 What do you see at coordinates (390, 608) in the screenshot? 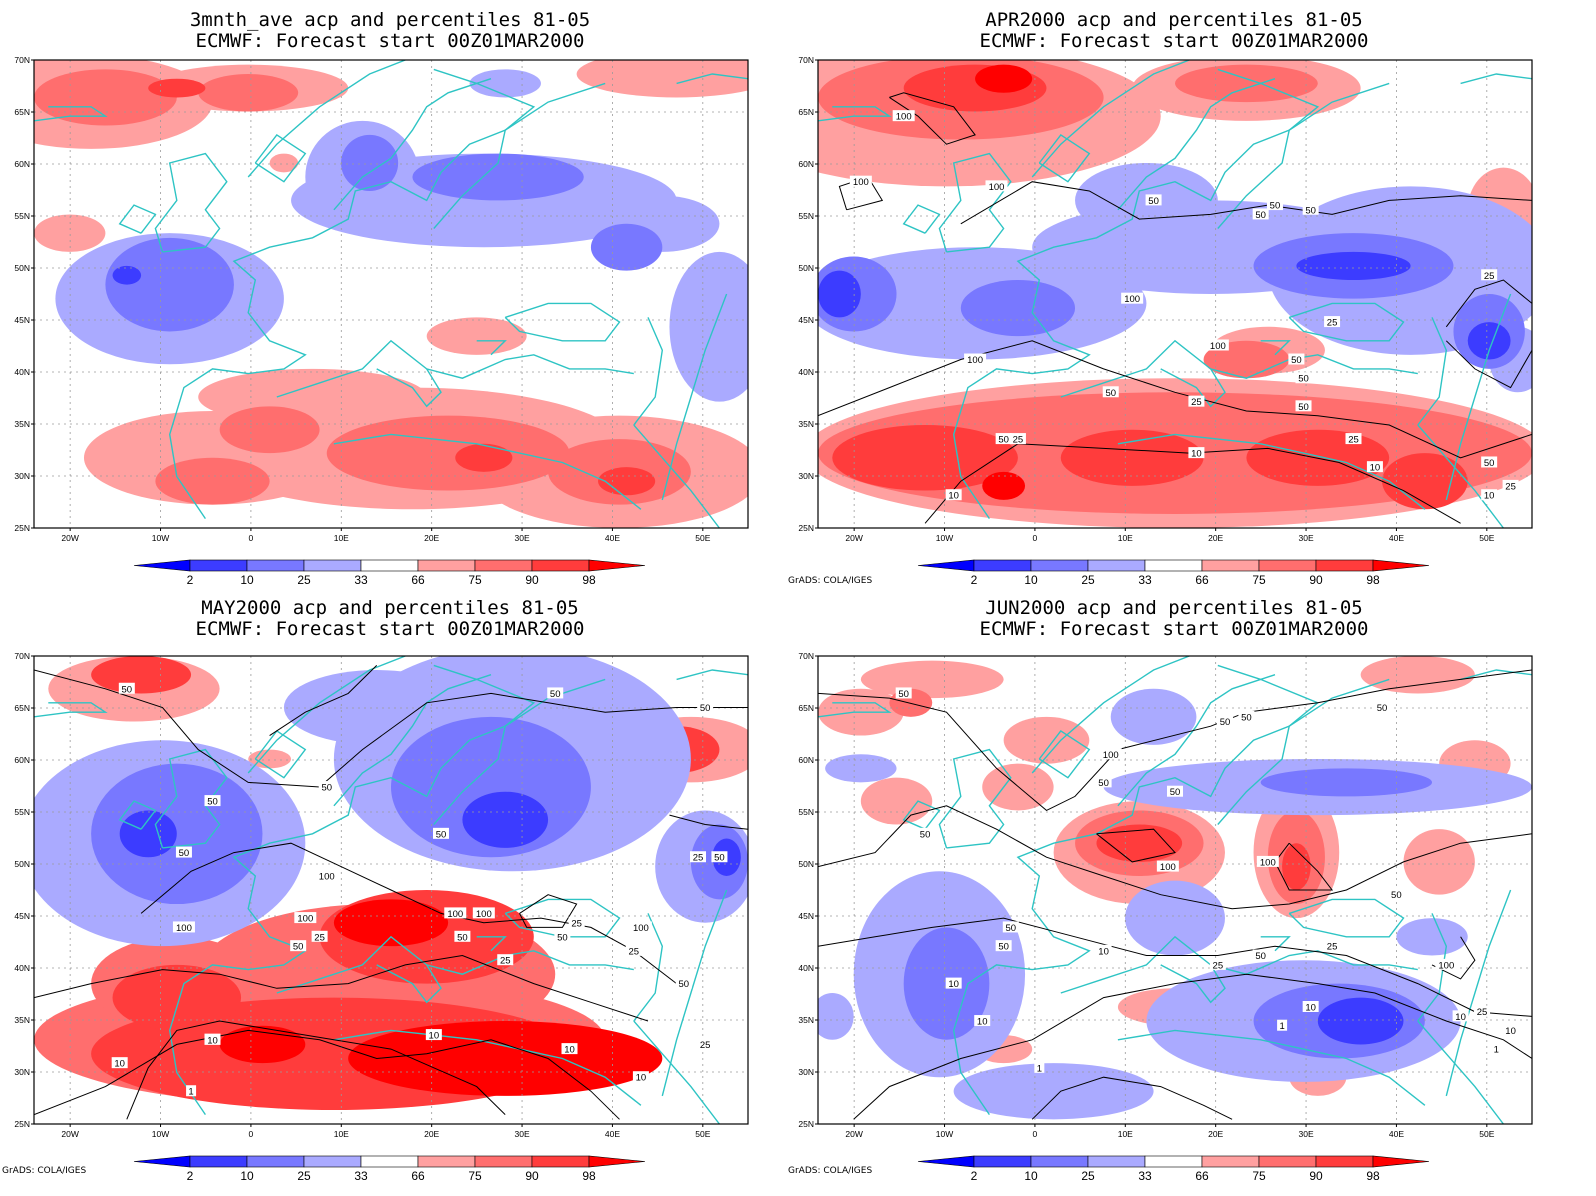
I see `title-line-1: MAY2000 acp and percentiles 81-05` at bounding box center [390, 608].